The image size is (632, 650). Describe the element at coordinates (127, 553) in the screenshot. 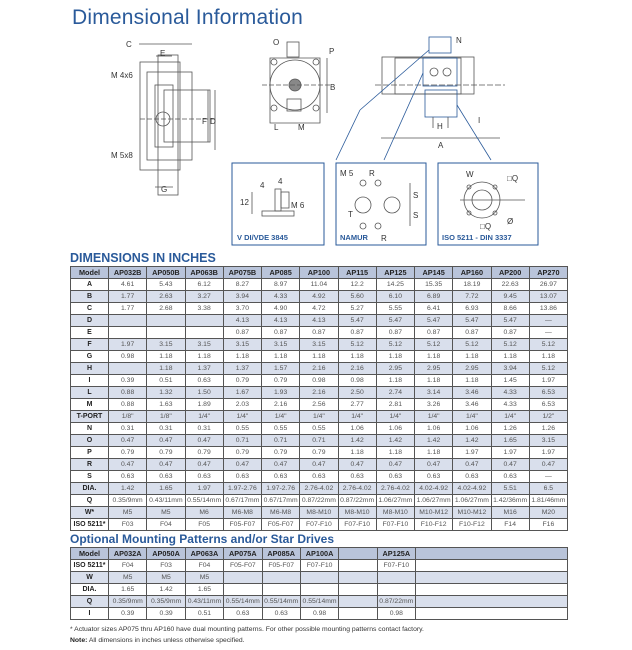

I see `column-header: AP032A` at that location.